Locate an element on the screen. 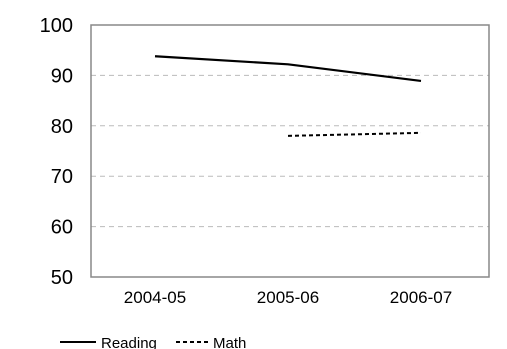  legend-label-reading: Reading is located at coordinates (129, 342).